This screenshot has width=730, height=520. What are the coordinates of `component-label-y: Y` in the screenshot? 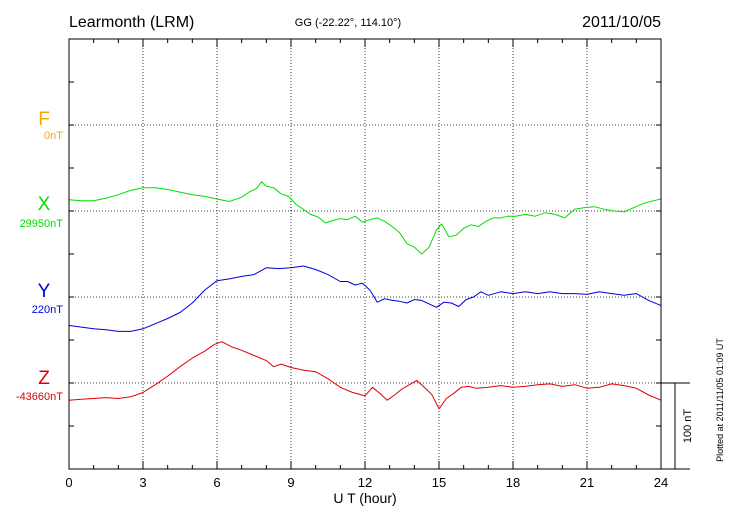 It's located at (44, 291).